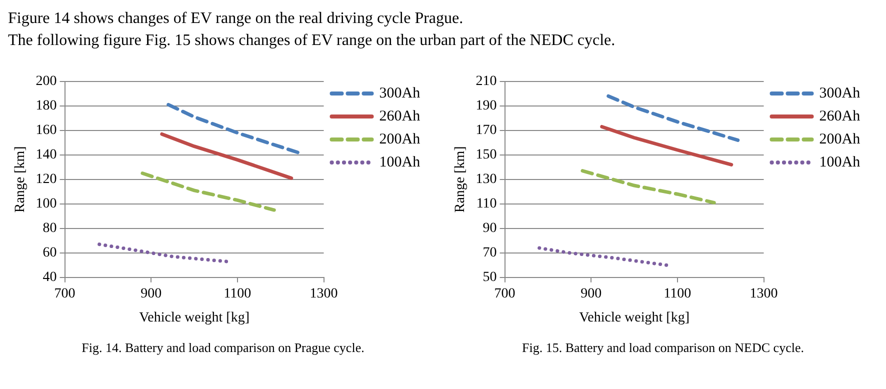 This screenshot has height=389, width=886. Describe the element at coordinates (486, 82) in the screenshot. I see `y-tick-label: 210` at that location.